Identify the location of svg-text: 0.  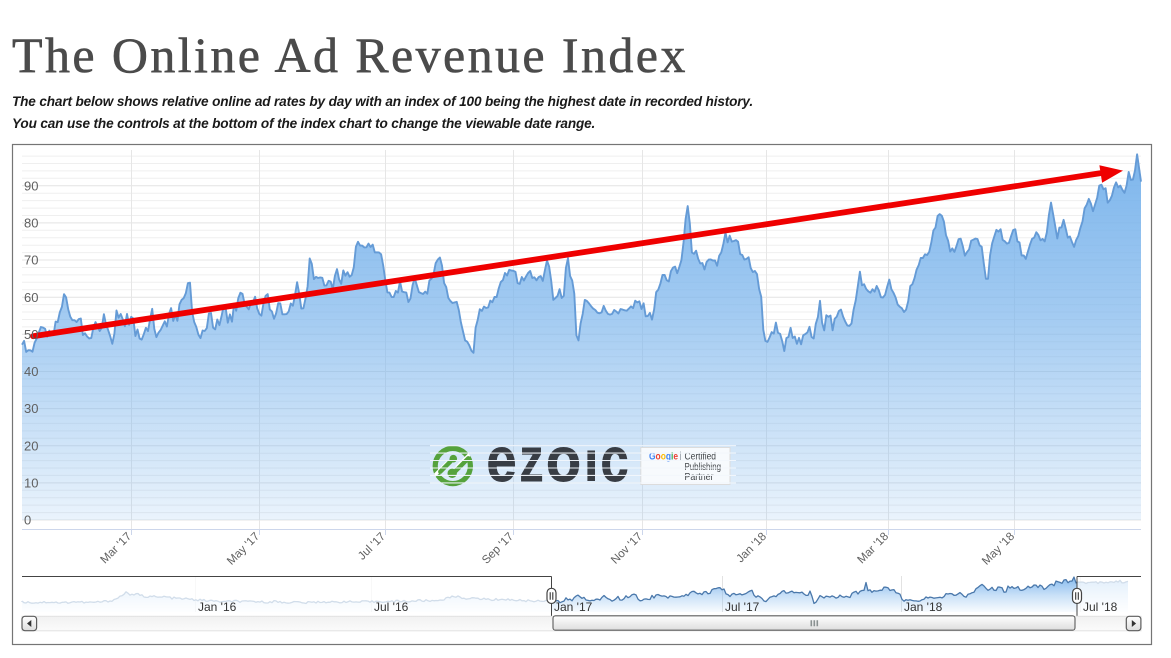
(27, 520).